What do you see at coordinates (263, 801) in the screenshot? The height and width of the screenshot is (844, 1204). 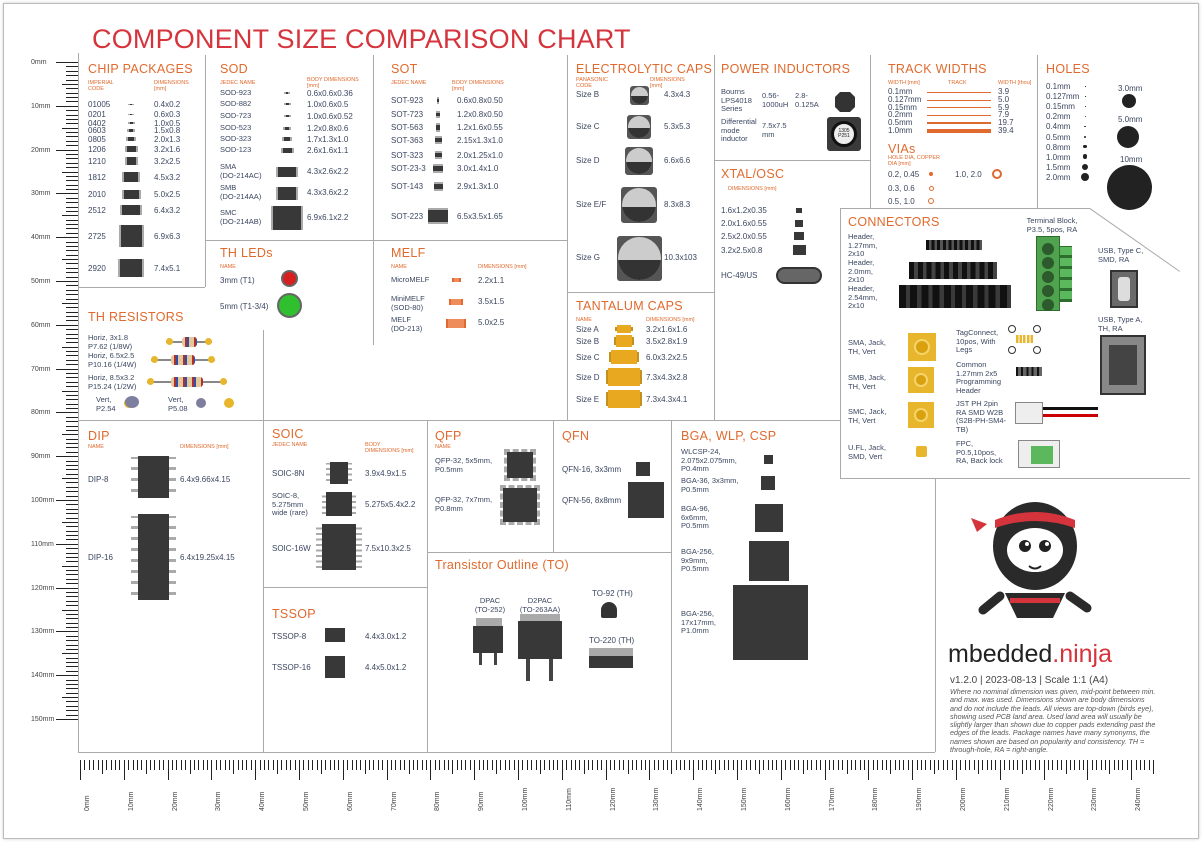 I see `ruler-label-h: 40mm` at bounding box center [263, 801].